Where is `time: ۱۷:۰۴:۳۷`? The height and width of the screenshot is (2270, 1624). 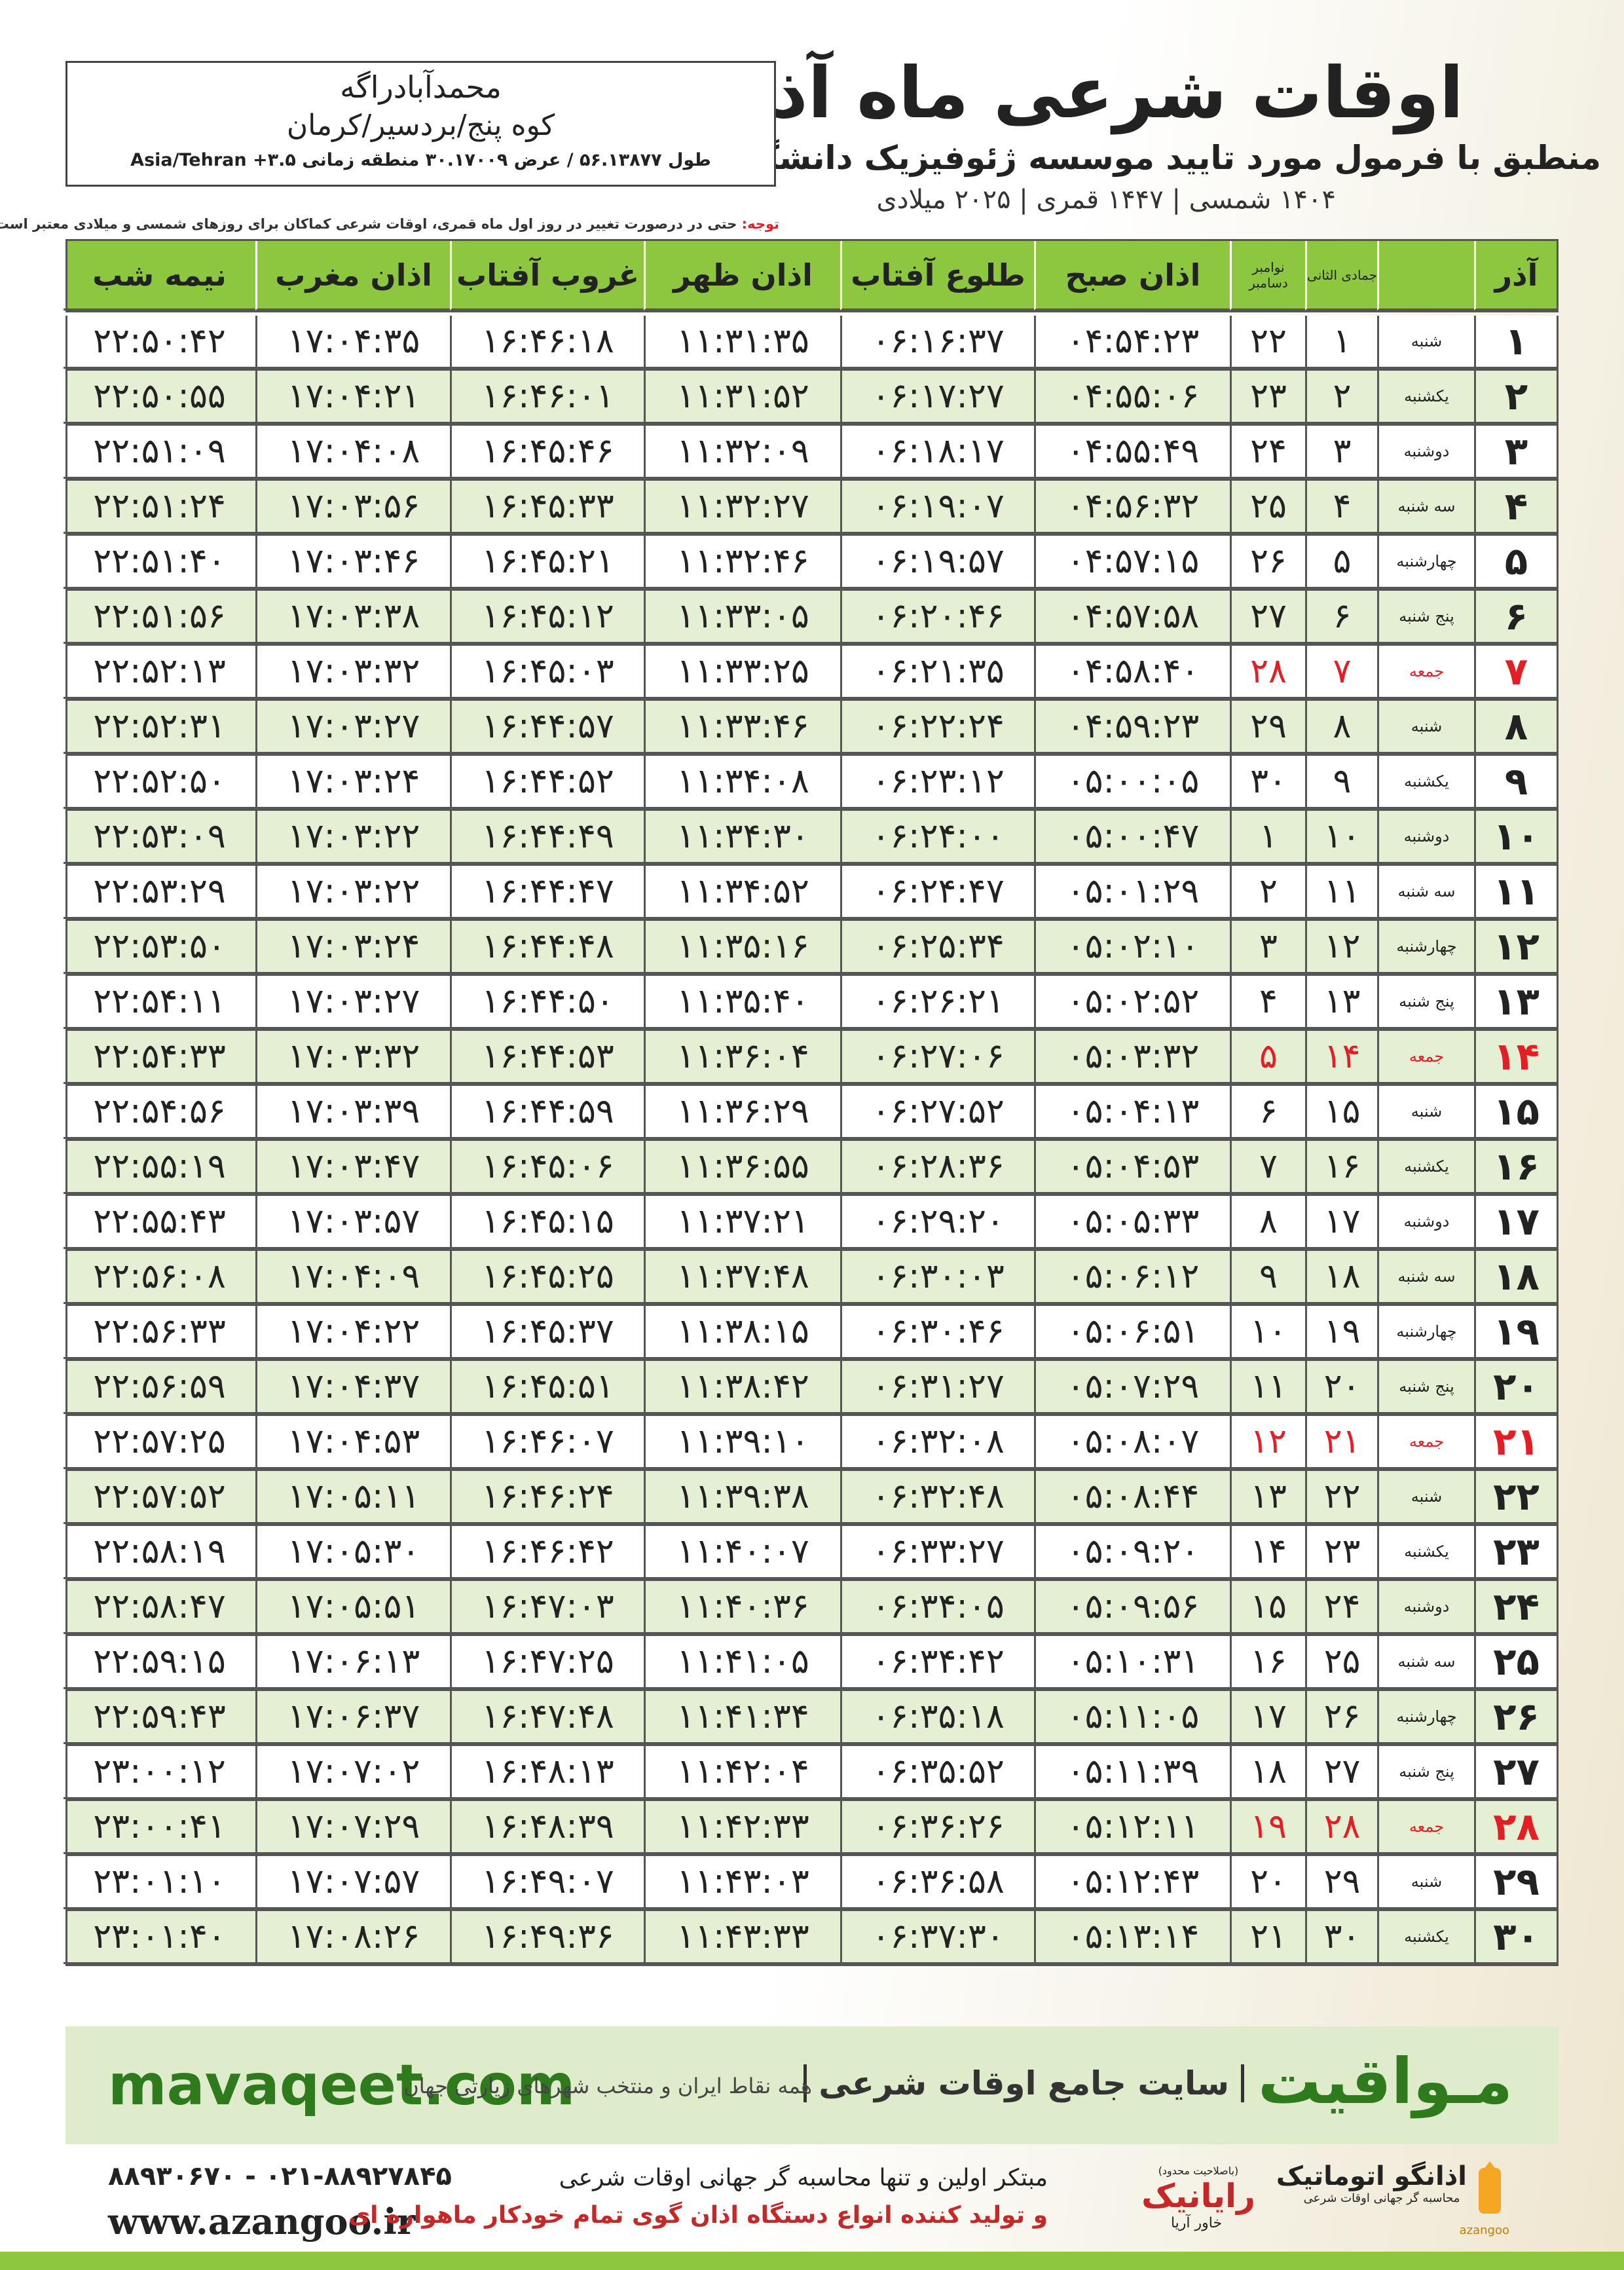
time: ۱۷:۰۴:۳۷ is located at coordinates (352, 1387).